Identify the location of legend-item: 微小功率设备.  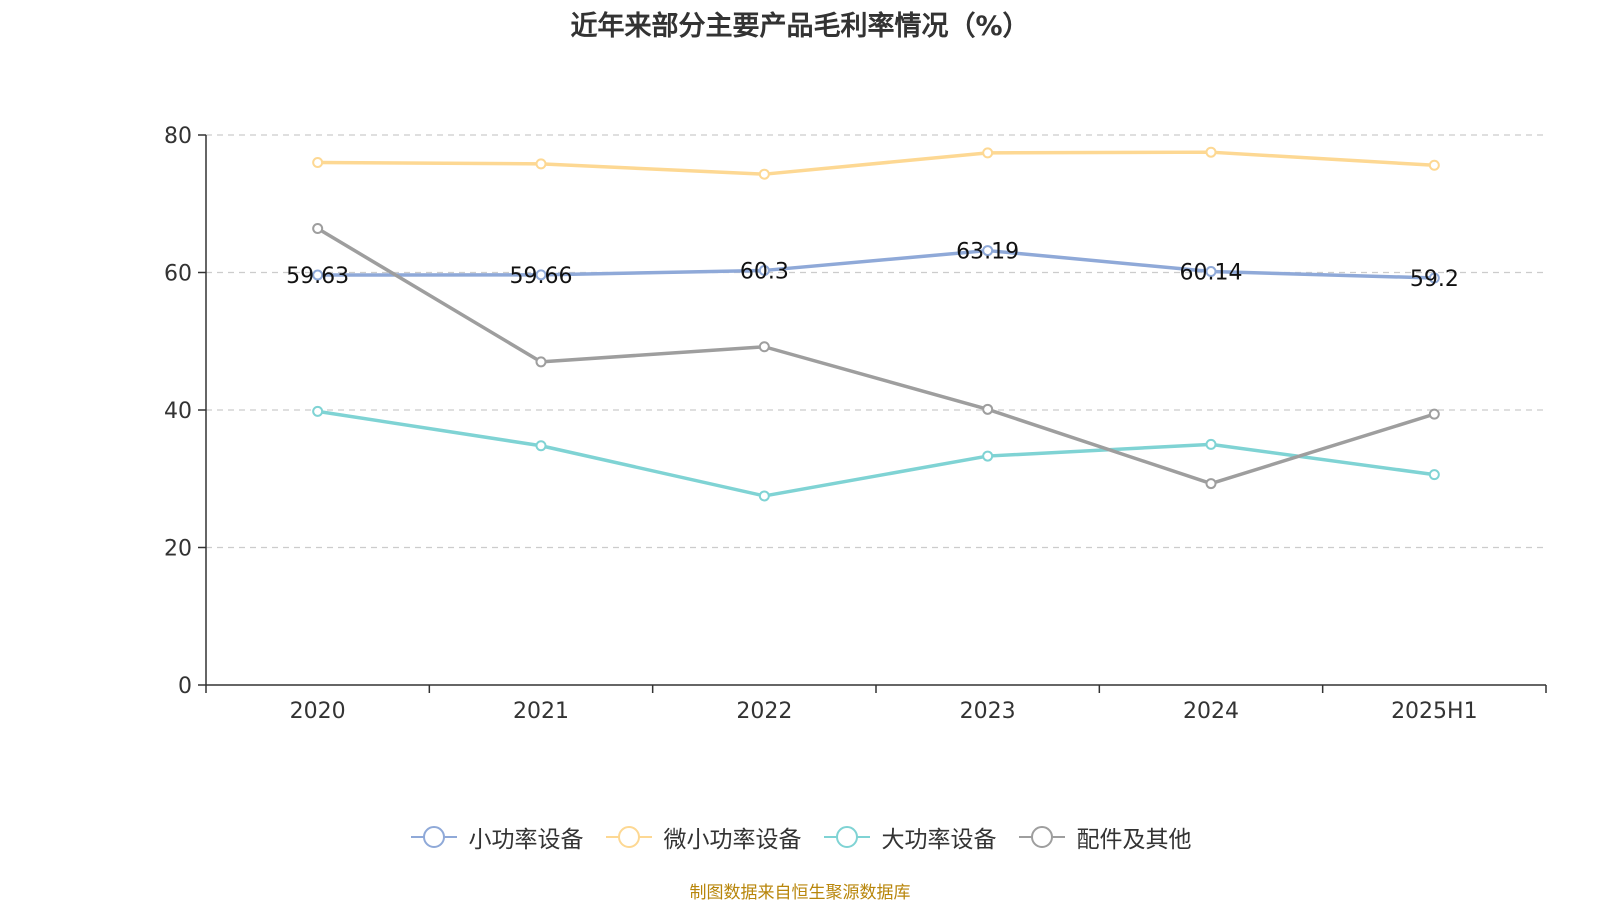
(703, 837).